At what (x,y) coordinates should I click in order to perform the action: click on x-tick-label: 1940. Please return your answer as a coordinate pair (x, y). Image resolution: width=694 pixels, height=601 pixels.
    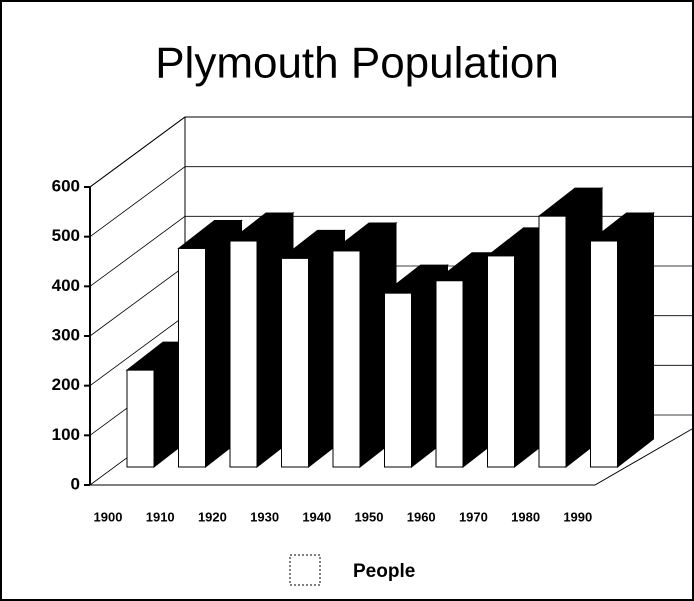
    Looking at the image, I should click on (316, 516).